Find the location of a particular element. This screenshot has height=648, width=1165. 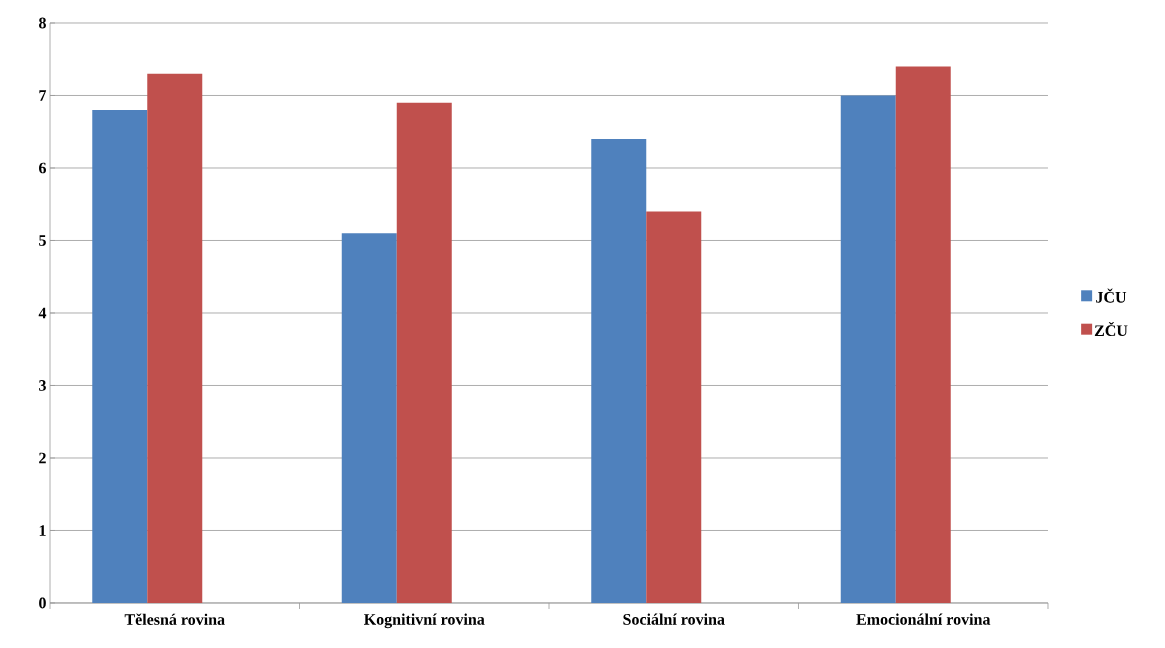

legend-label: ZČU is located at coordinates (1111, 329).